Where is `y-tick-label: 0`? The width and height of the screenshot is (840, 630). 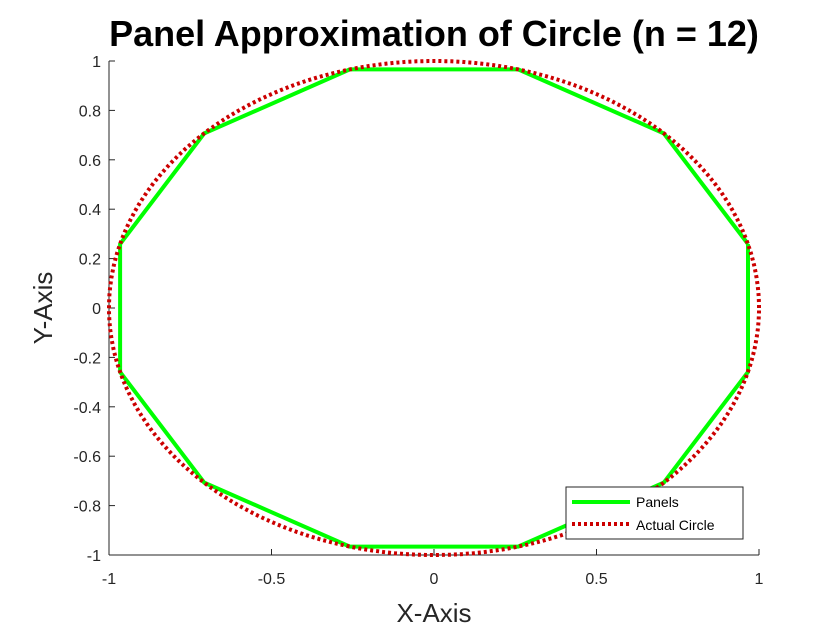 y-tick-label: 0 is located at coordinates (96, 309).